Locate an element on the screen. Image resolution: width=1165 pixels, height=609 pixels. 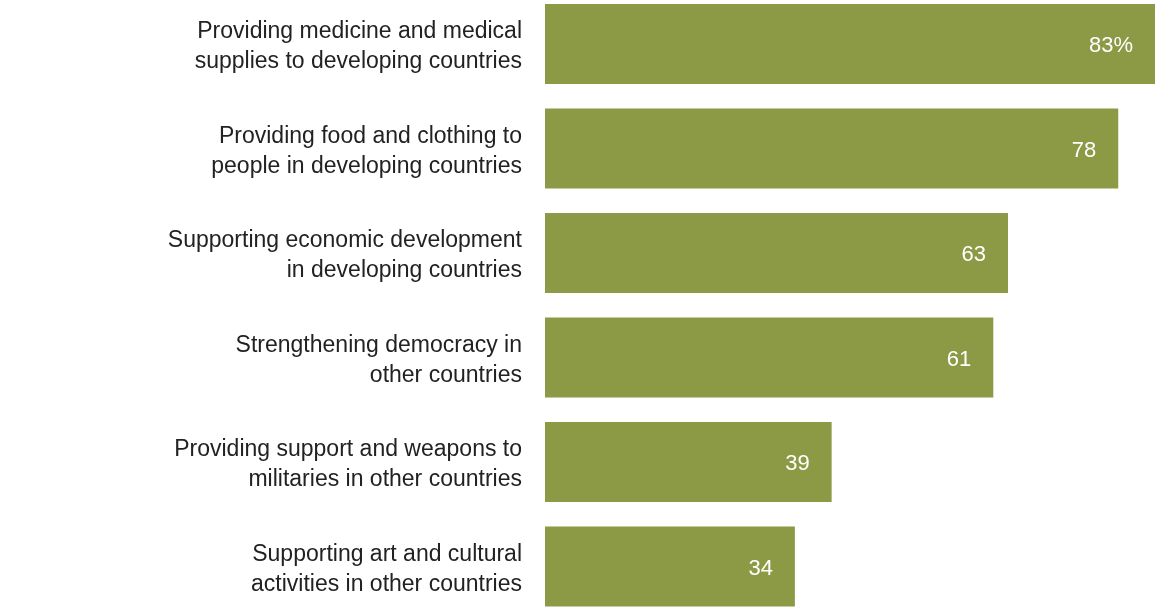
y-tick-label: Strengthening democracy in other countries is located at coordinates (378, 358).